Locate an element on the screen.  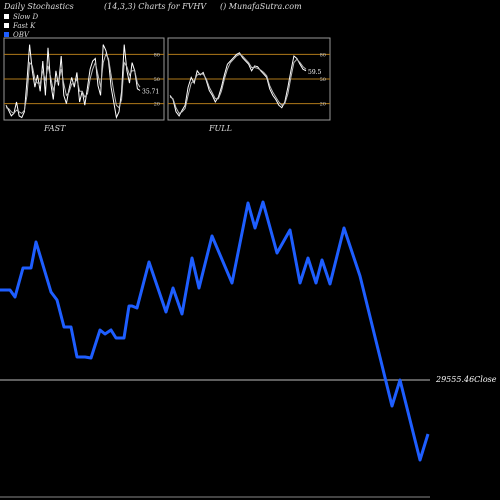
fast-stochastic-panel: 80 50 20 35.71 is located at coordinates (84, 79).